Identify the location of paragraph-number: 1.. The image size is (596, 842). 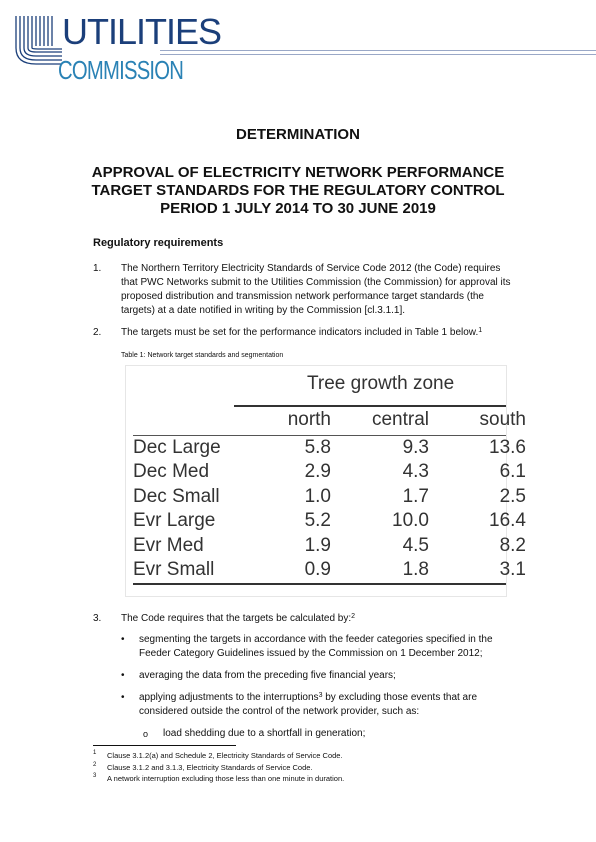
(97, 268).